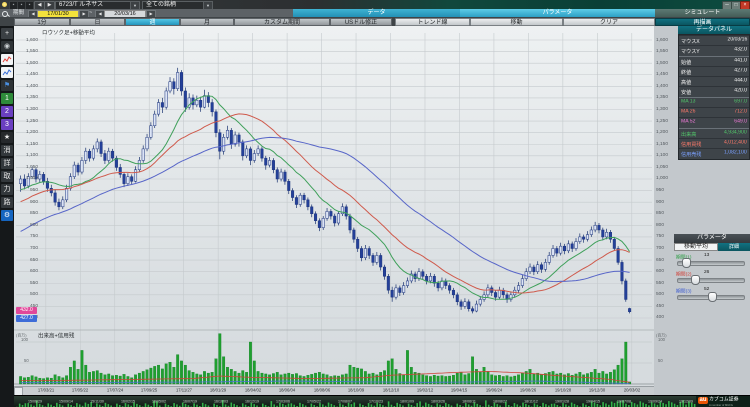 The height and width of the screenshot is (407, 750). What do you see at coordinates (5, 13) in the screenshot?
I see `search-icon` at bounding box center [5, 13].